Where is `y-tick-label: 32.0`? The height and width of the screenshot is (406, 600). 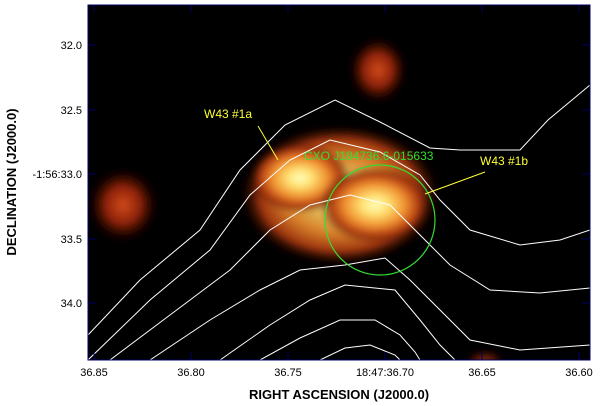 y-tick-label: 32.0 is located at coordinates (71, 46).